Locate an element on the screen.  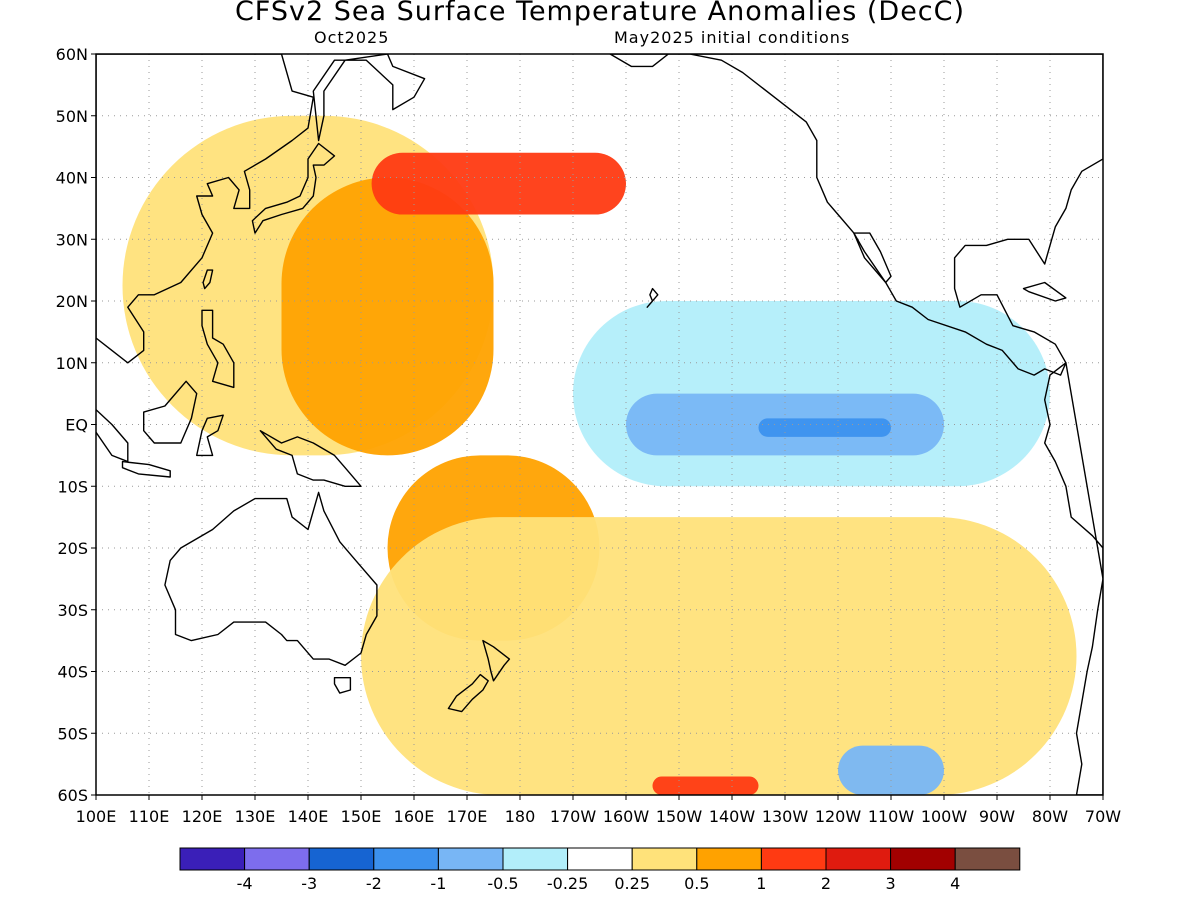
coastline-australia is located at coordinates (271, 578).